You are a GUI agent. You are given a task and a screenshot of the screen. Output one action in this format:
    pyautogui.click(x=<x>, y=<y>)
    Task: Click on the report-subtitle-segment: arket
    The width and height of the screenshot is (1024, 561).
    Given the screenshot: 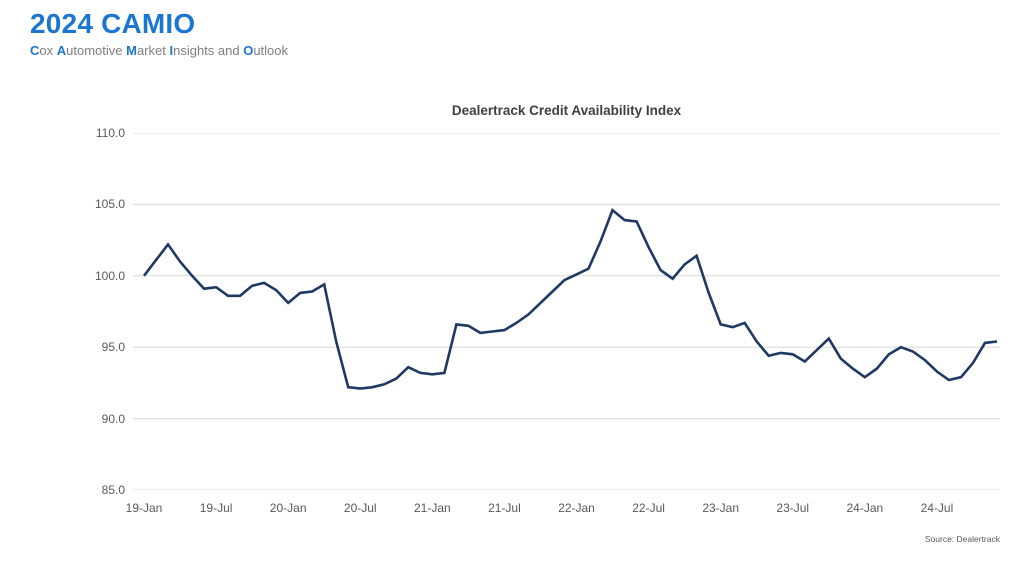 What is the action you would take?
    pyautogui.click(x=153, y=50)
    